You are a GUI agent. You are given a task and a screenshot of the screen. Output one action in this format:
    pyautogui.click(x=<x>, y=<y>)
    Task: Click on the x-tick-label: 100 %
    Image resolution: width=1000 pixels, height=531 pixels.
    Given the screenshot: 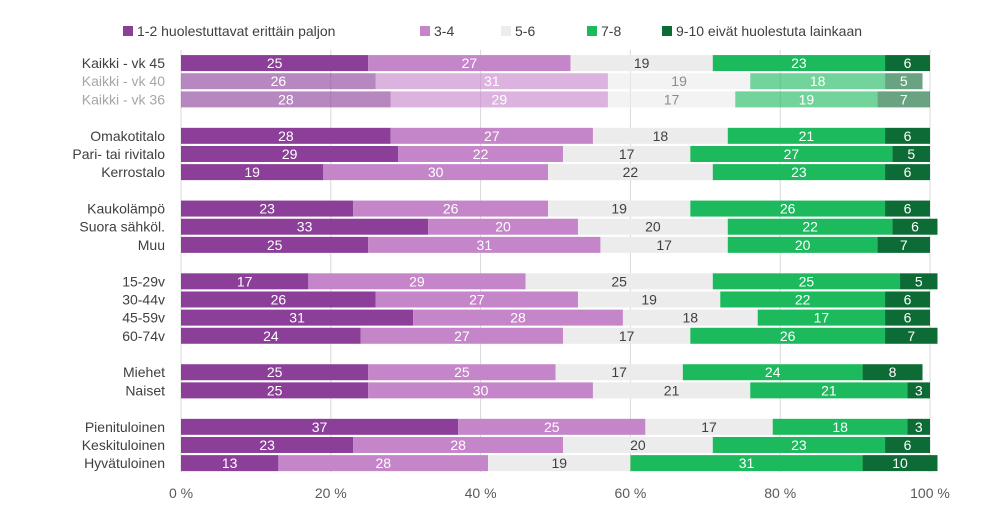 What is the action you would take?
    pyautogui.click(x=930, y=493)
    